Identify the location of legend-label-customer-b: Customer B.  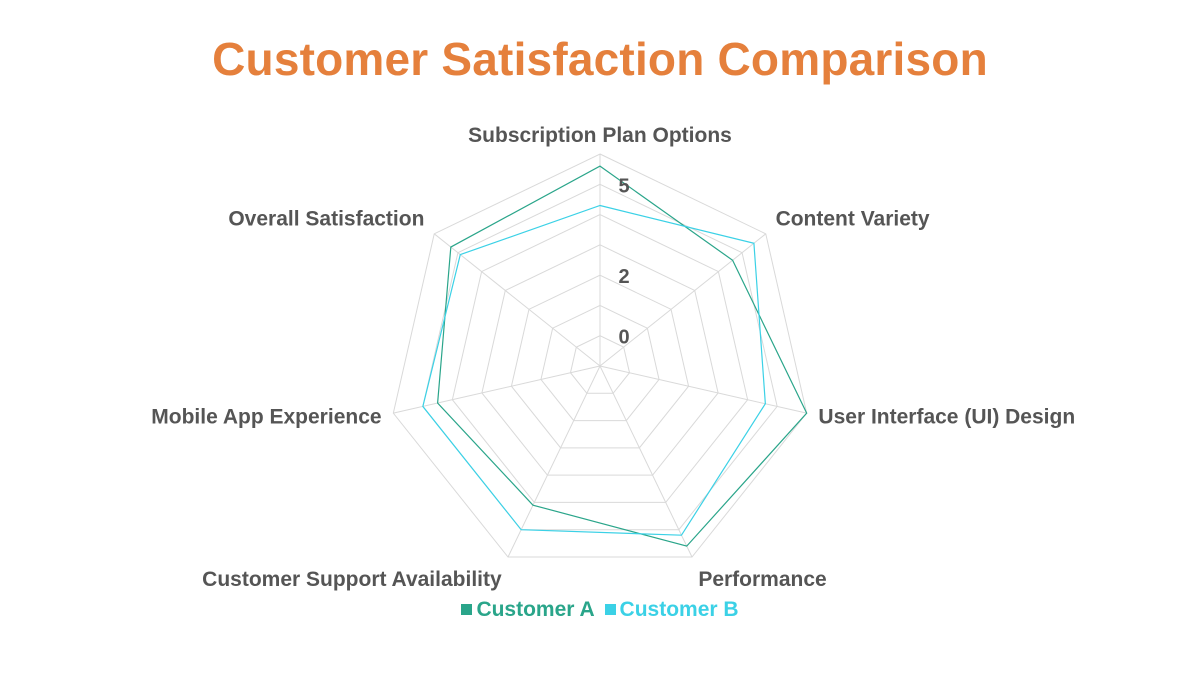
(679, 609).